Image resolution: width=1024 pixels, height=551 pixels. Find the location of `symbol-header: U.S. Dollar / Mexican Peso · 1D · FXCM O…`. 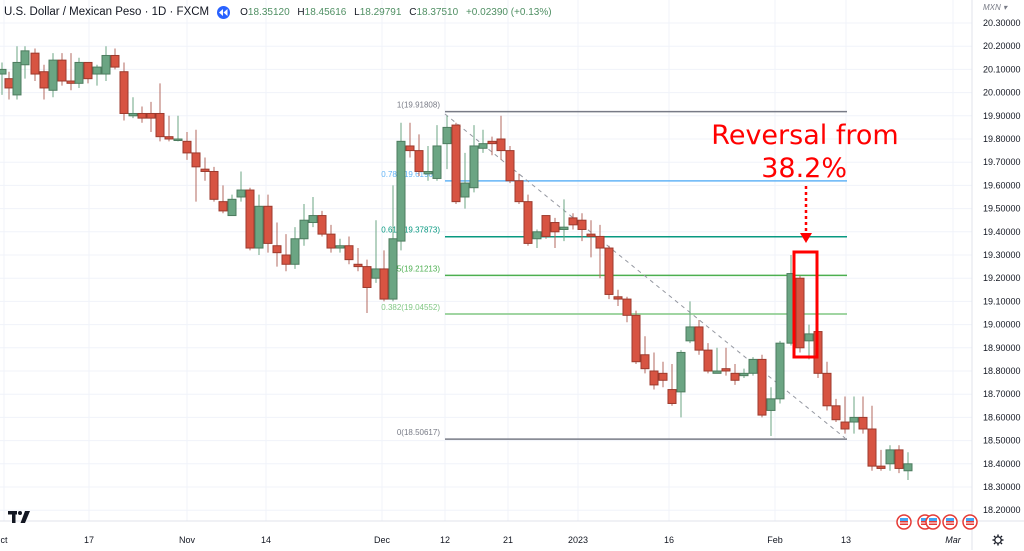

symbol-header: U.S. Dollar / Mexican Peso · 1D · FXCM O… is located at coordinates (280, 12).